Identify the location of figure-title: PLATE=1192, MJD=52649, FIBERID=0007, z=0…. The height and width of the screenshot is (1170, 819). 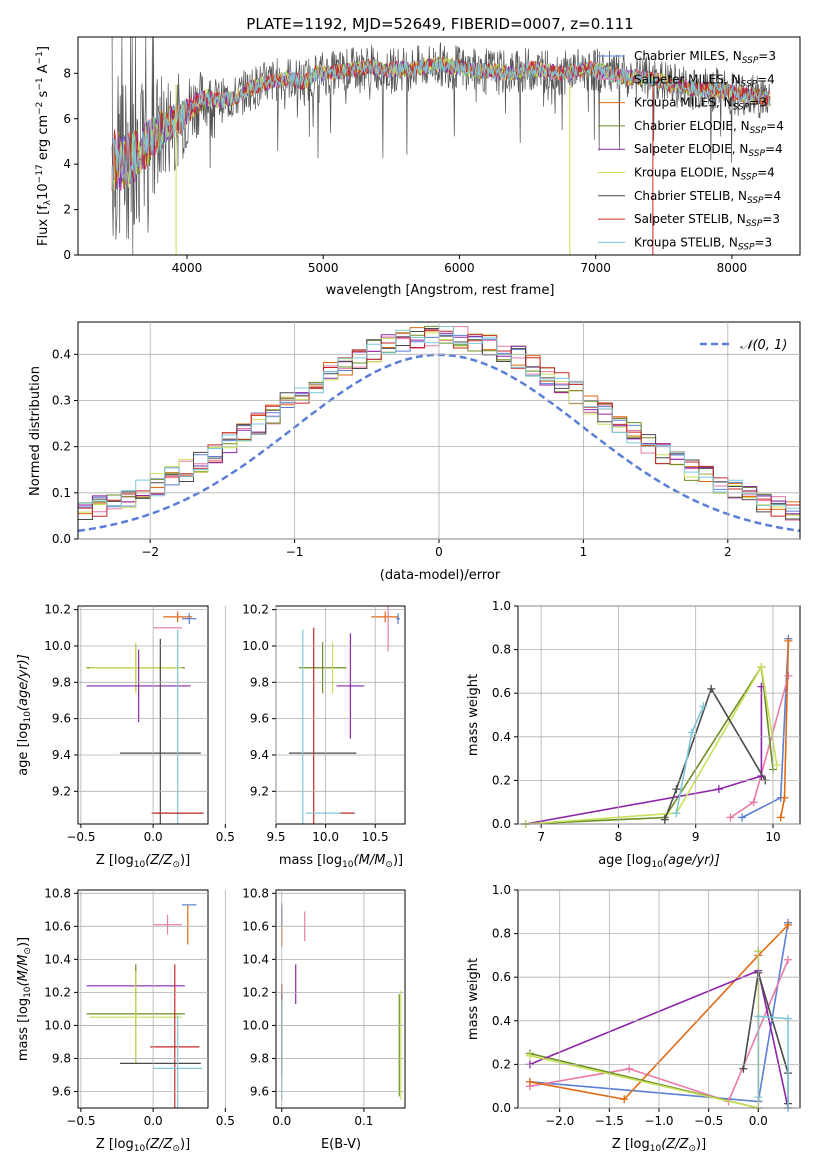
(439, 24).